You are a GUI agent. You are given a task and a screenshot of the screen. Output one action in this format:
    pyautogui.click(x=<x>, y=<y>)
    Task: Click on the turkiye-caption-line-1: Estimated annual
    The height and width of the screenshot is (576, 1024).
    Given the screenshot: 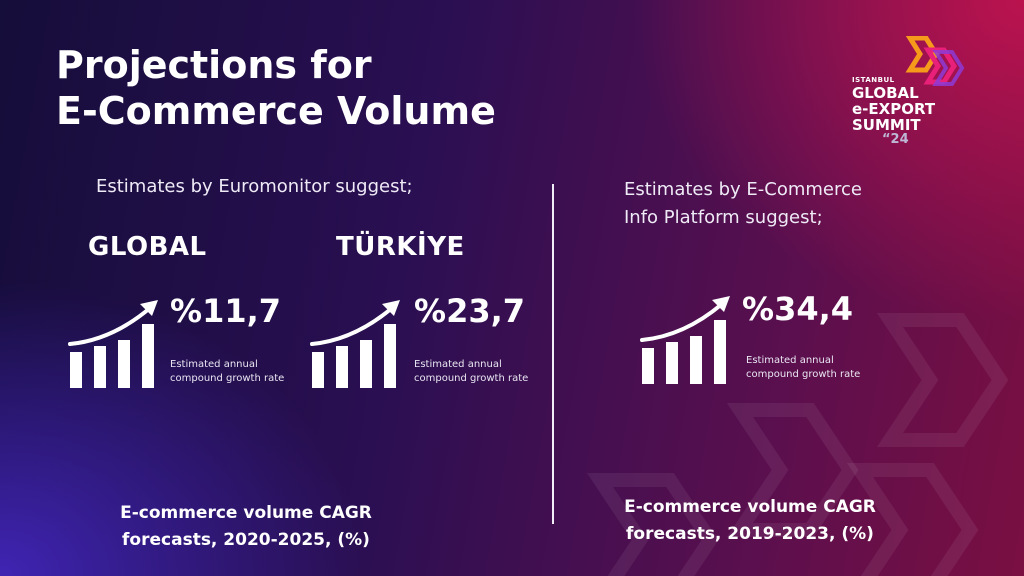 What is the action you would take?
    pyautogui.click(x=458, y=364)
    